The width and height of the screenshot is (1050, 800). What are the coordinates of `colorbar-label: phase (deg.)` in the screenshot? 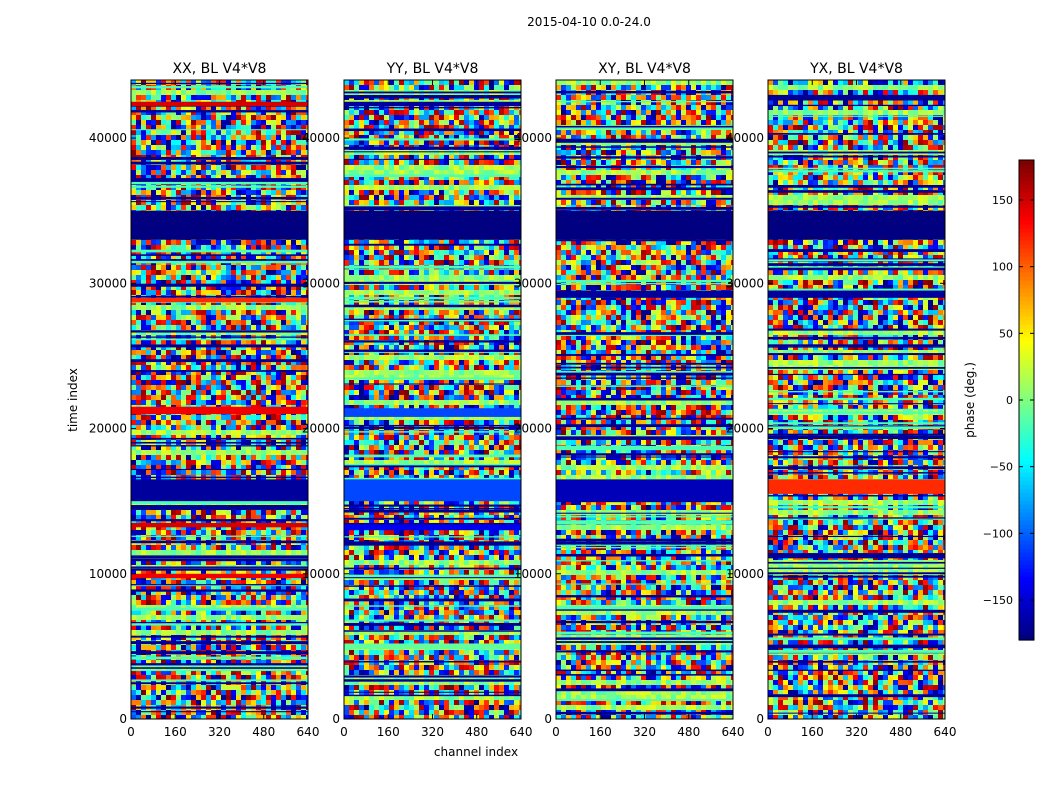 It's located at (970, 400).